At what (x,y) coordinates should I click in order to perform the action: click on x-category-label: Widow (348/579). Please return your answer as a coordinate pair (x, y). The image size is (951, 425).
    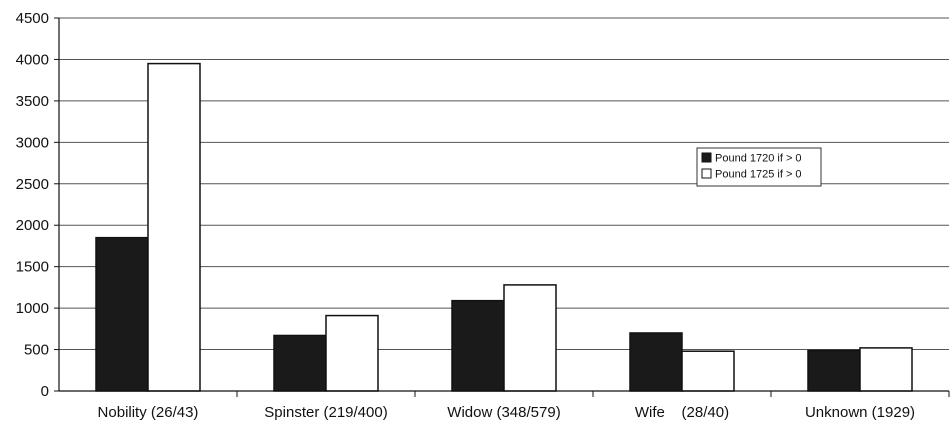
    Looking at the image, I should click on (503, 412).